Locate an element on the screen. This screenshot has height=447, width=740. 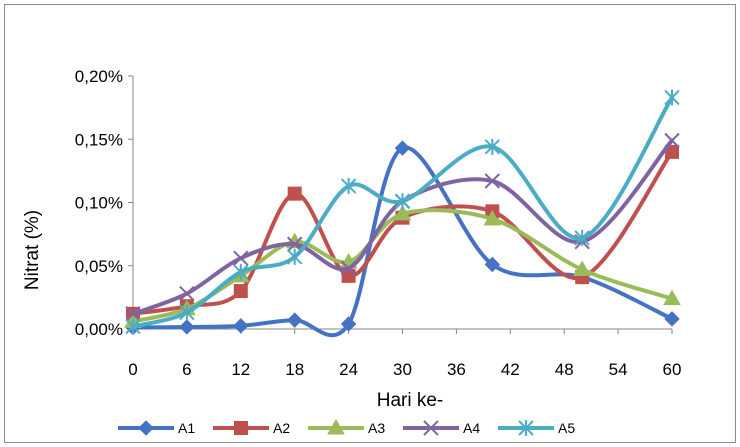
legend-item-a5: A5 is located at coordinates (536, 428).